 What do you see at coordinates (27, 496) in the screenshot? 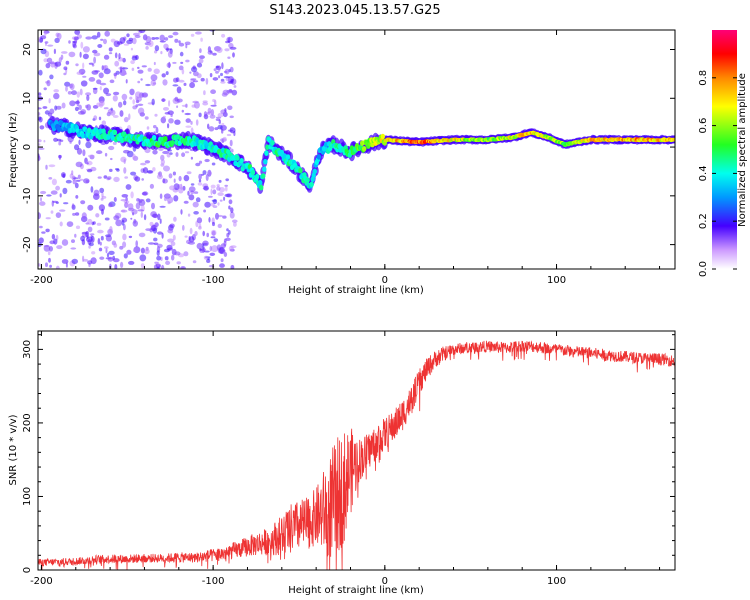
I see `y-tick-label: 100` at bounding box center [27, 496].